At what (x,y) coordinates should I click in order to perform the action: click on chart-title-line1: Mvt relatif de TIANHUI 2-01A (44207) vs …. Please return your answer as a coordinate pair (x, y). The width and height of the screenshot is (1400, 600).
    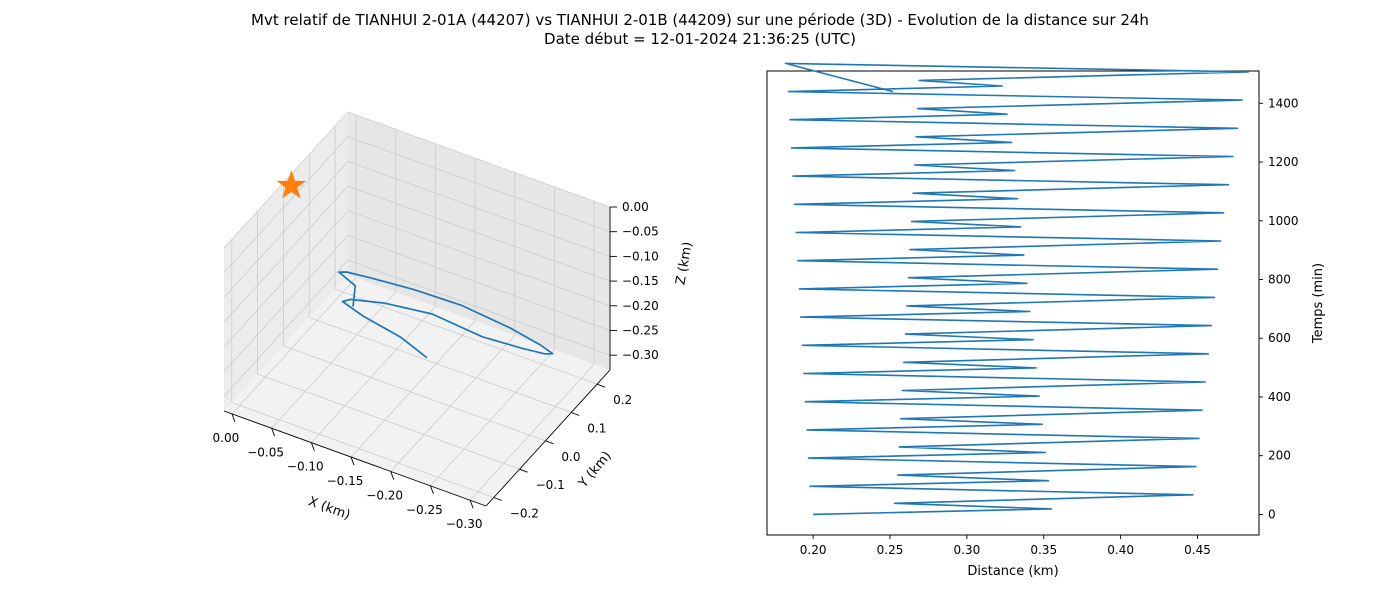
    Looking at the image, I should click on (700, 20).